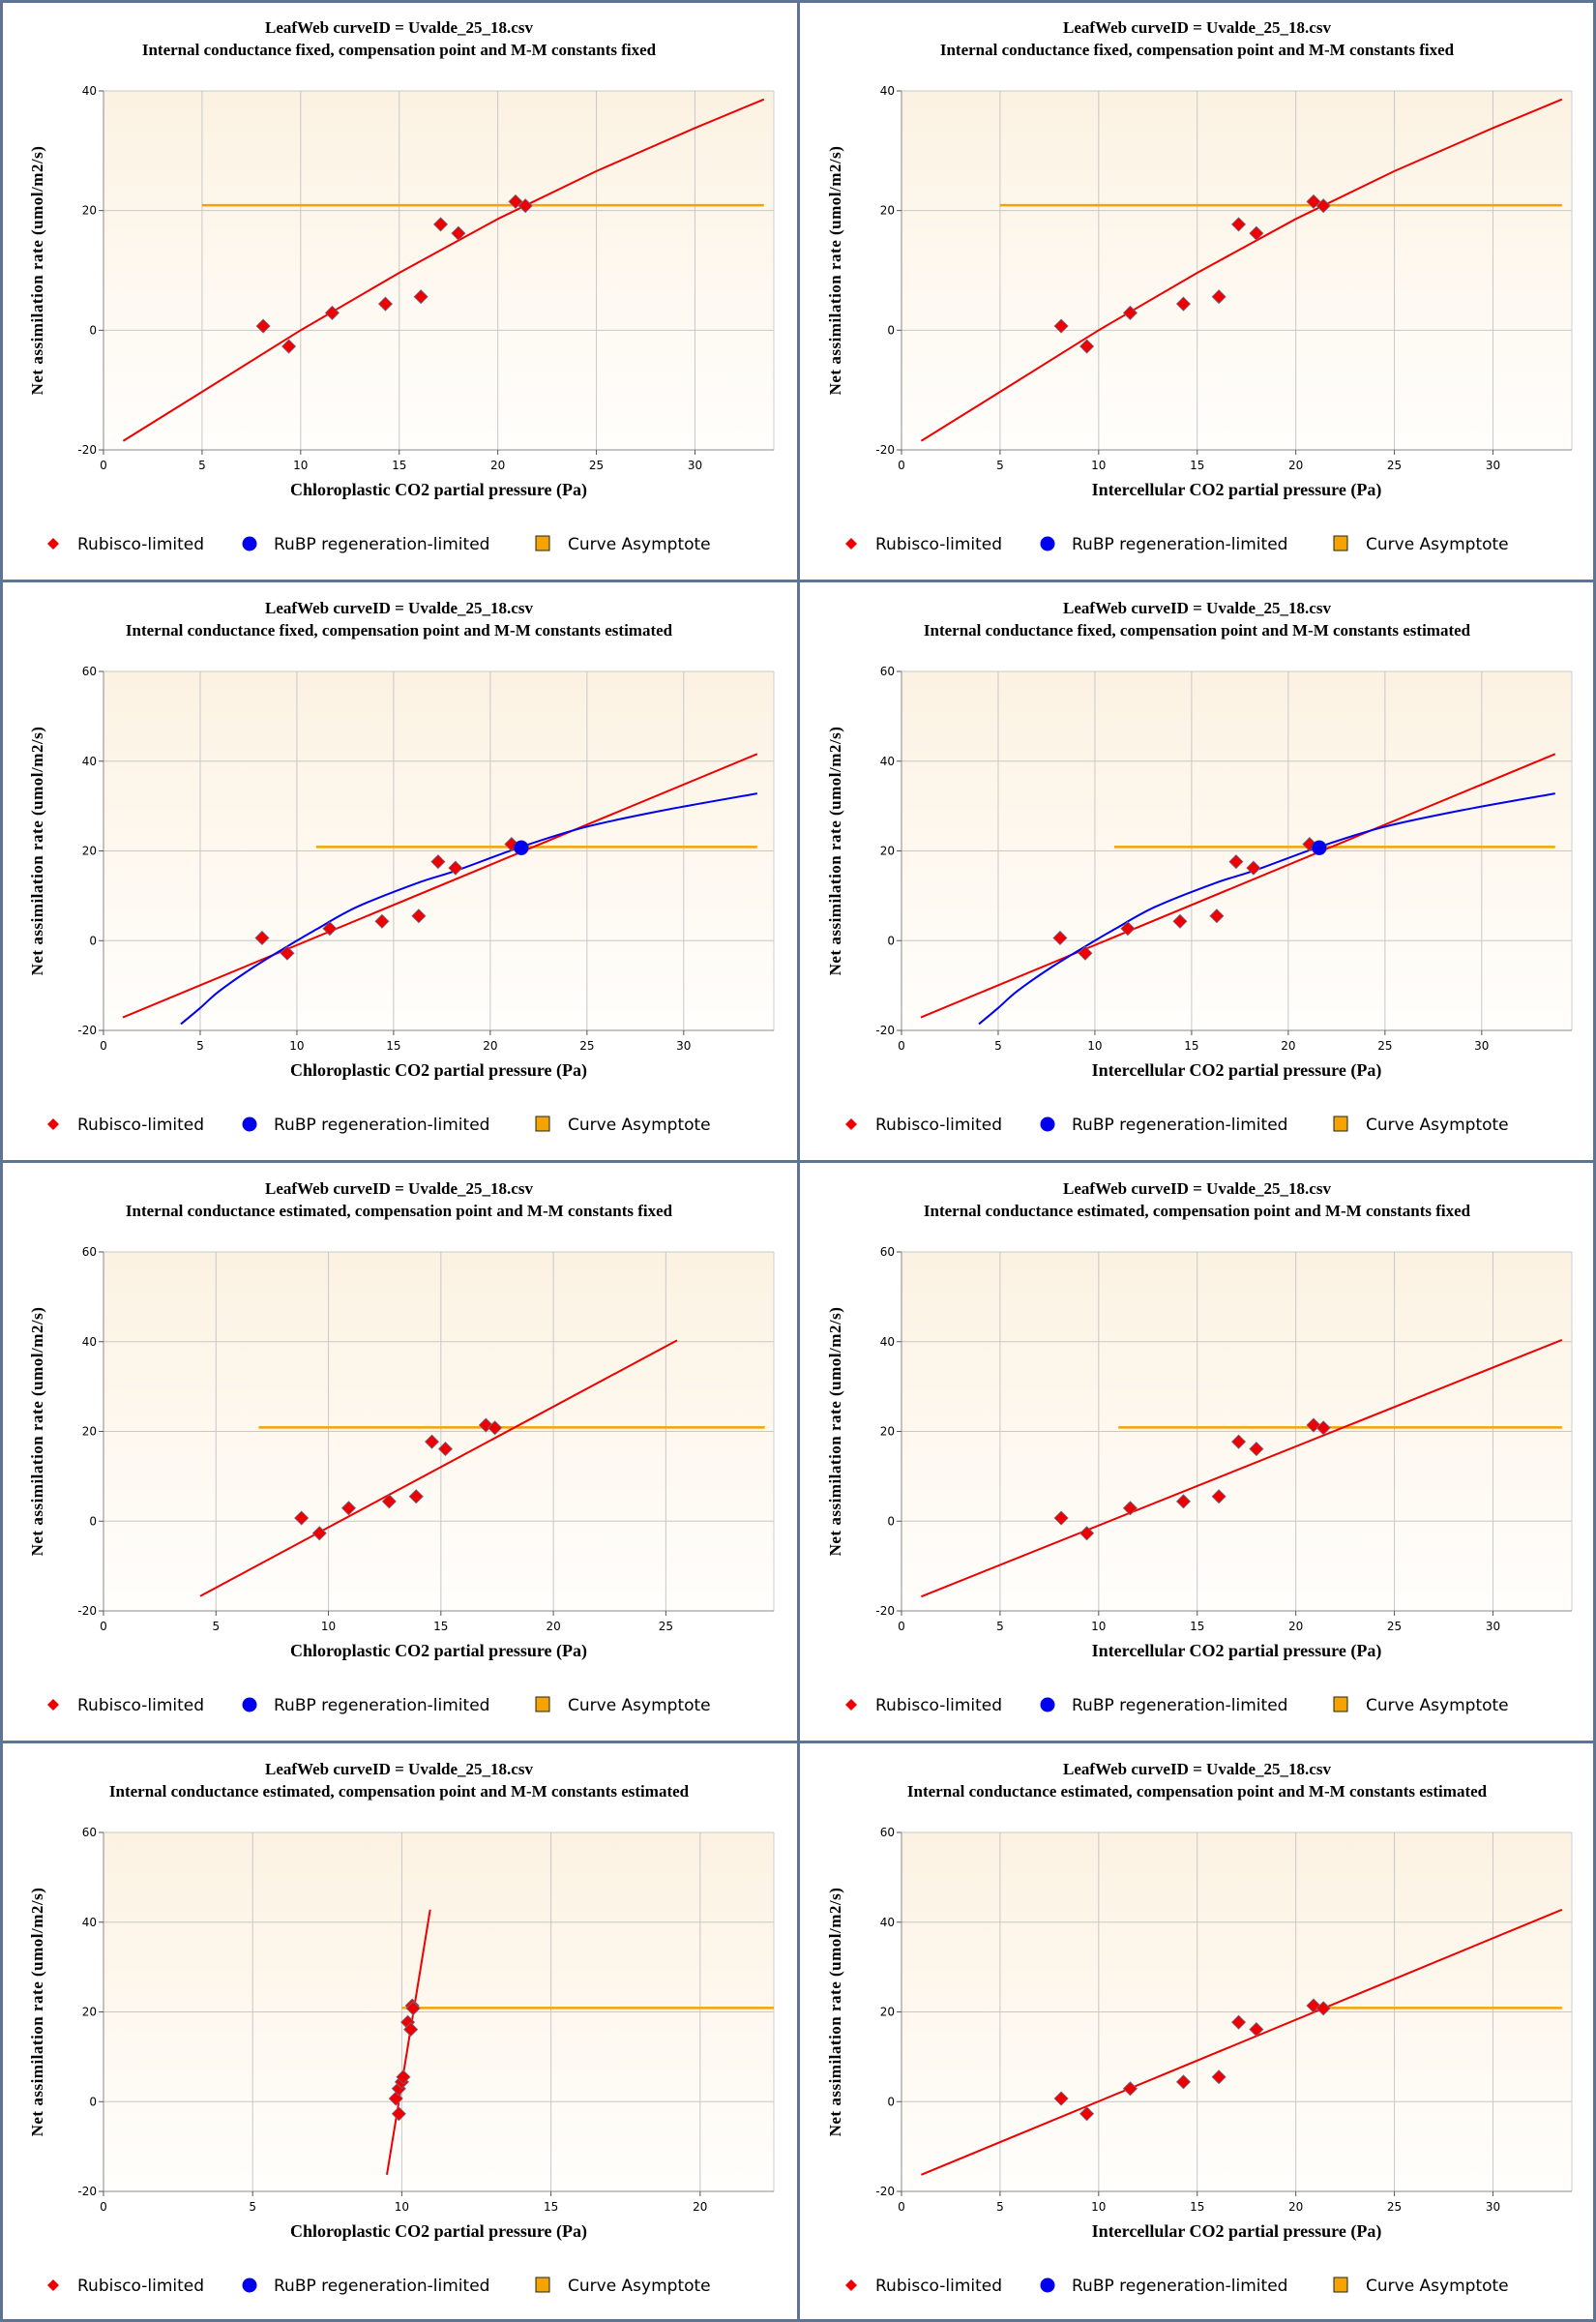 The height and width of the screenshot is (2322, 1596). Describe the element at coordinates (1266, 909) in the screenshot. I see `rubp-fit-curve` at that location.